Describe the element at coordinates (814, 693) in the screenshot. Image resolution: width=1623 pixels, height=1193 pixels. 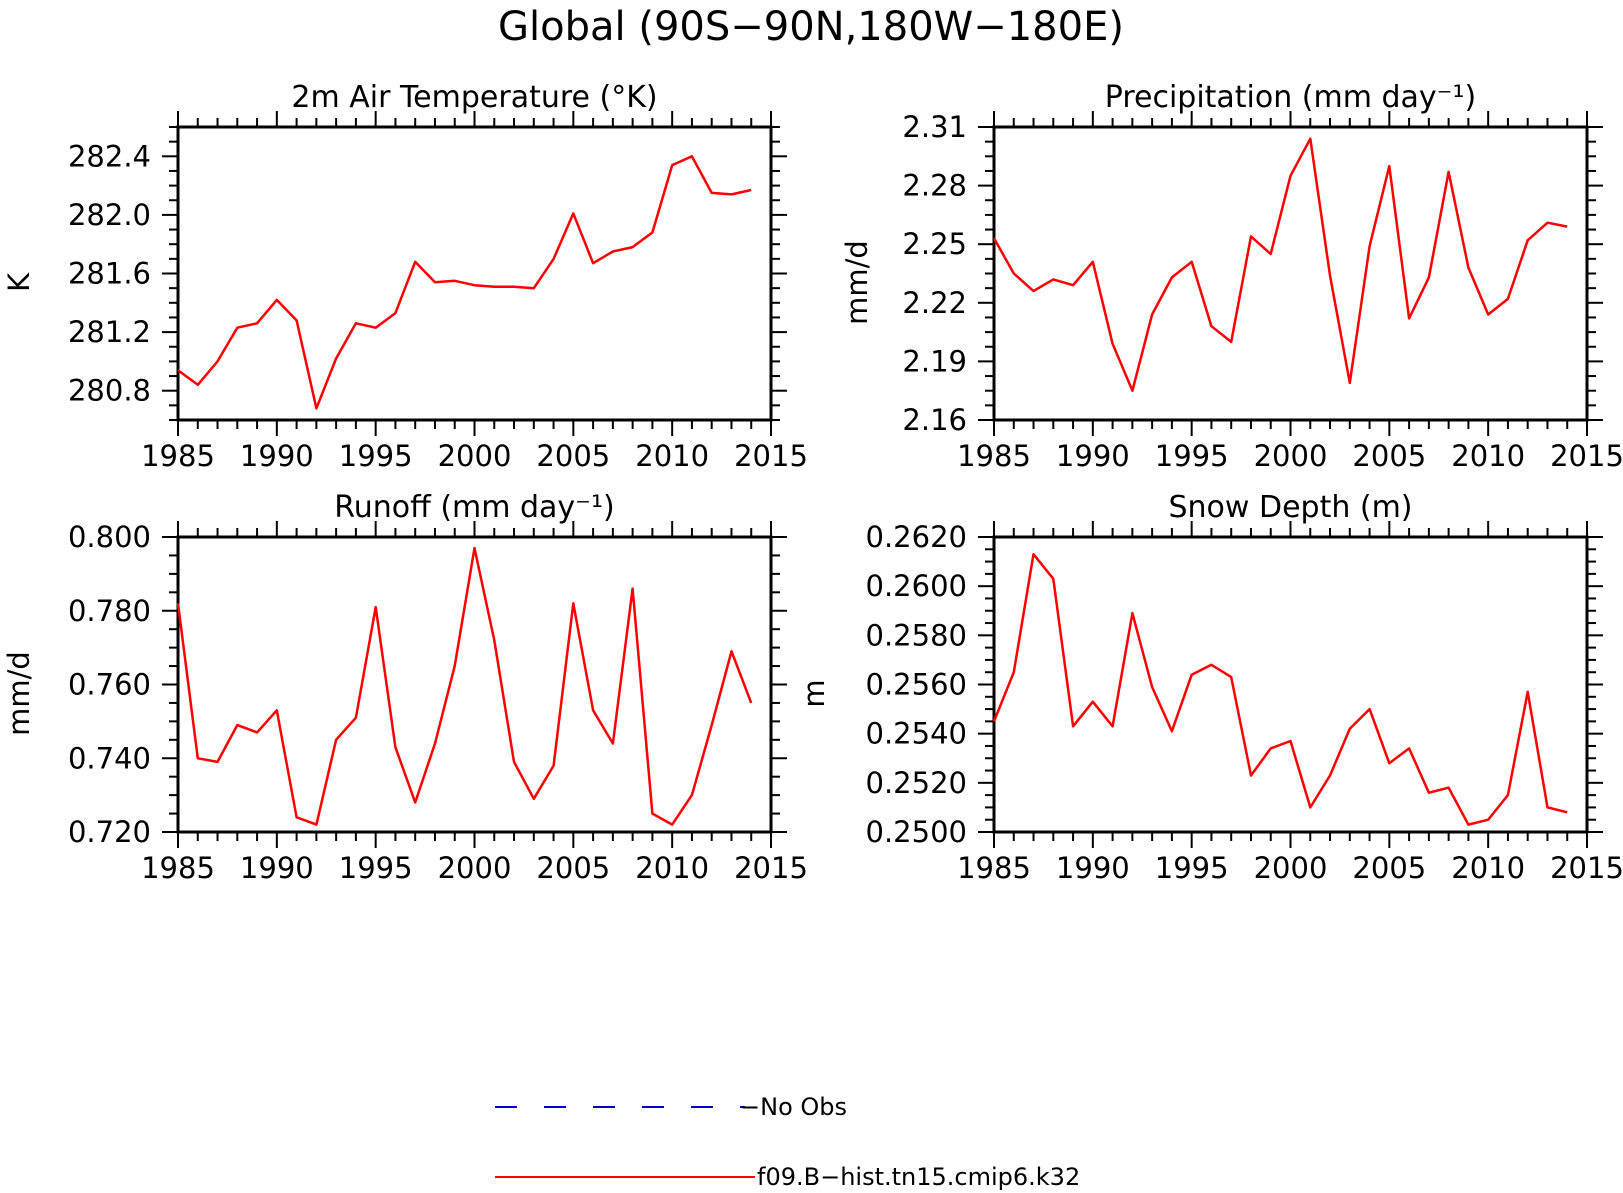
I see `y-axis-label: m` at that location.